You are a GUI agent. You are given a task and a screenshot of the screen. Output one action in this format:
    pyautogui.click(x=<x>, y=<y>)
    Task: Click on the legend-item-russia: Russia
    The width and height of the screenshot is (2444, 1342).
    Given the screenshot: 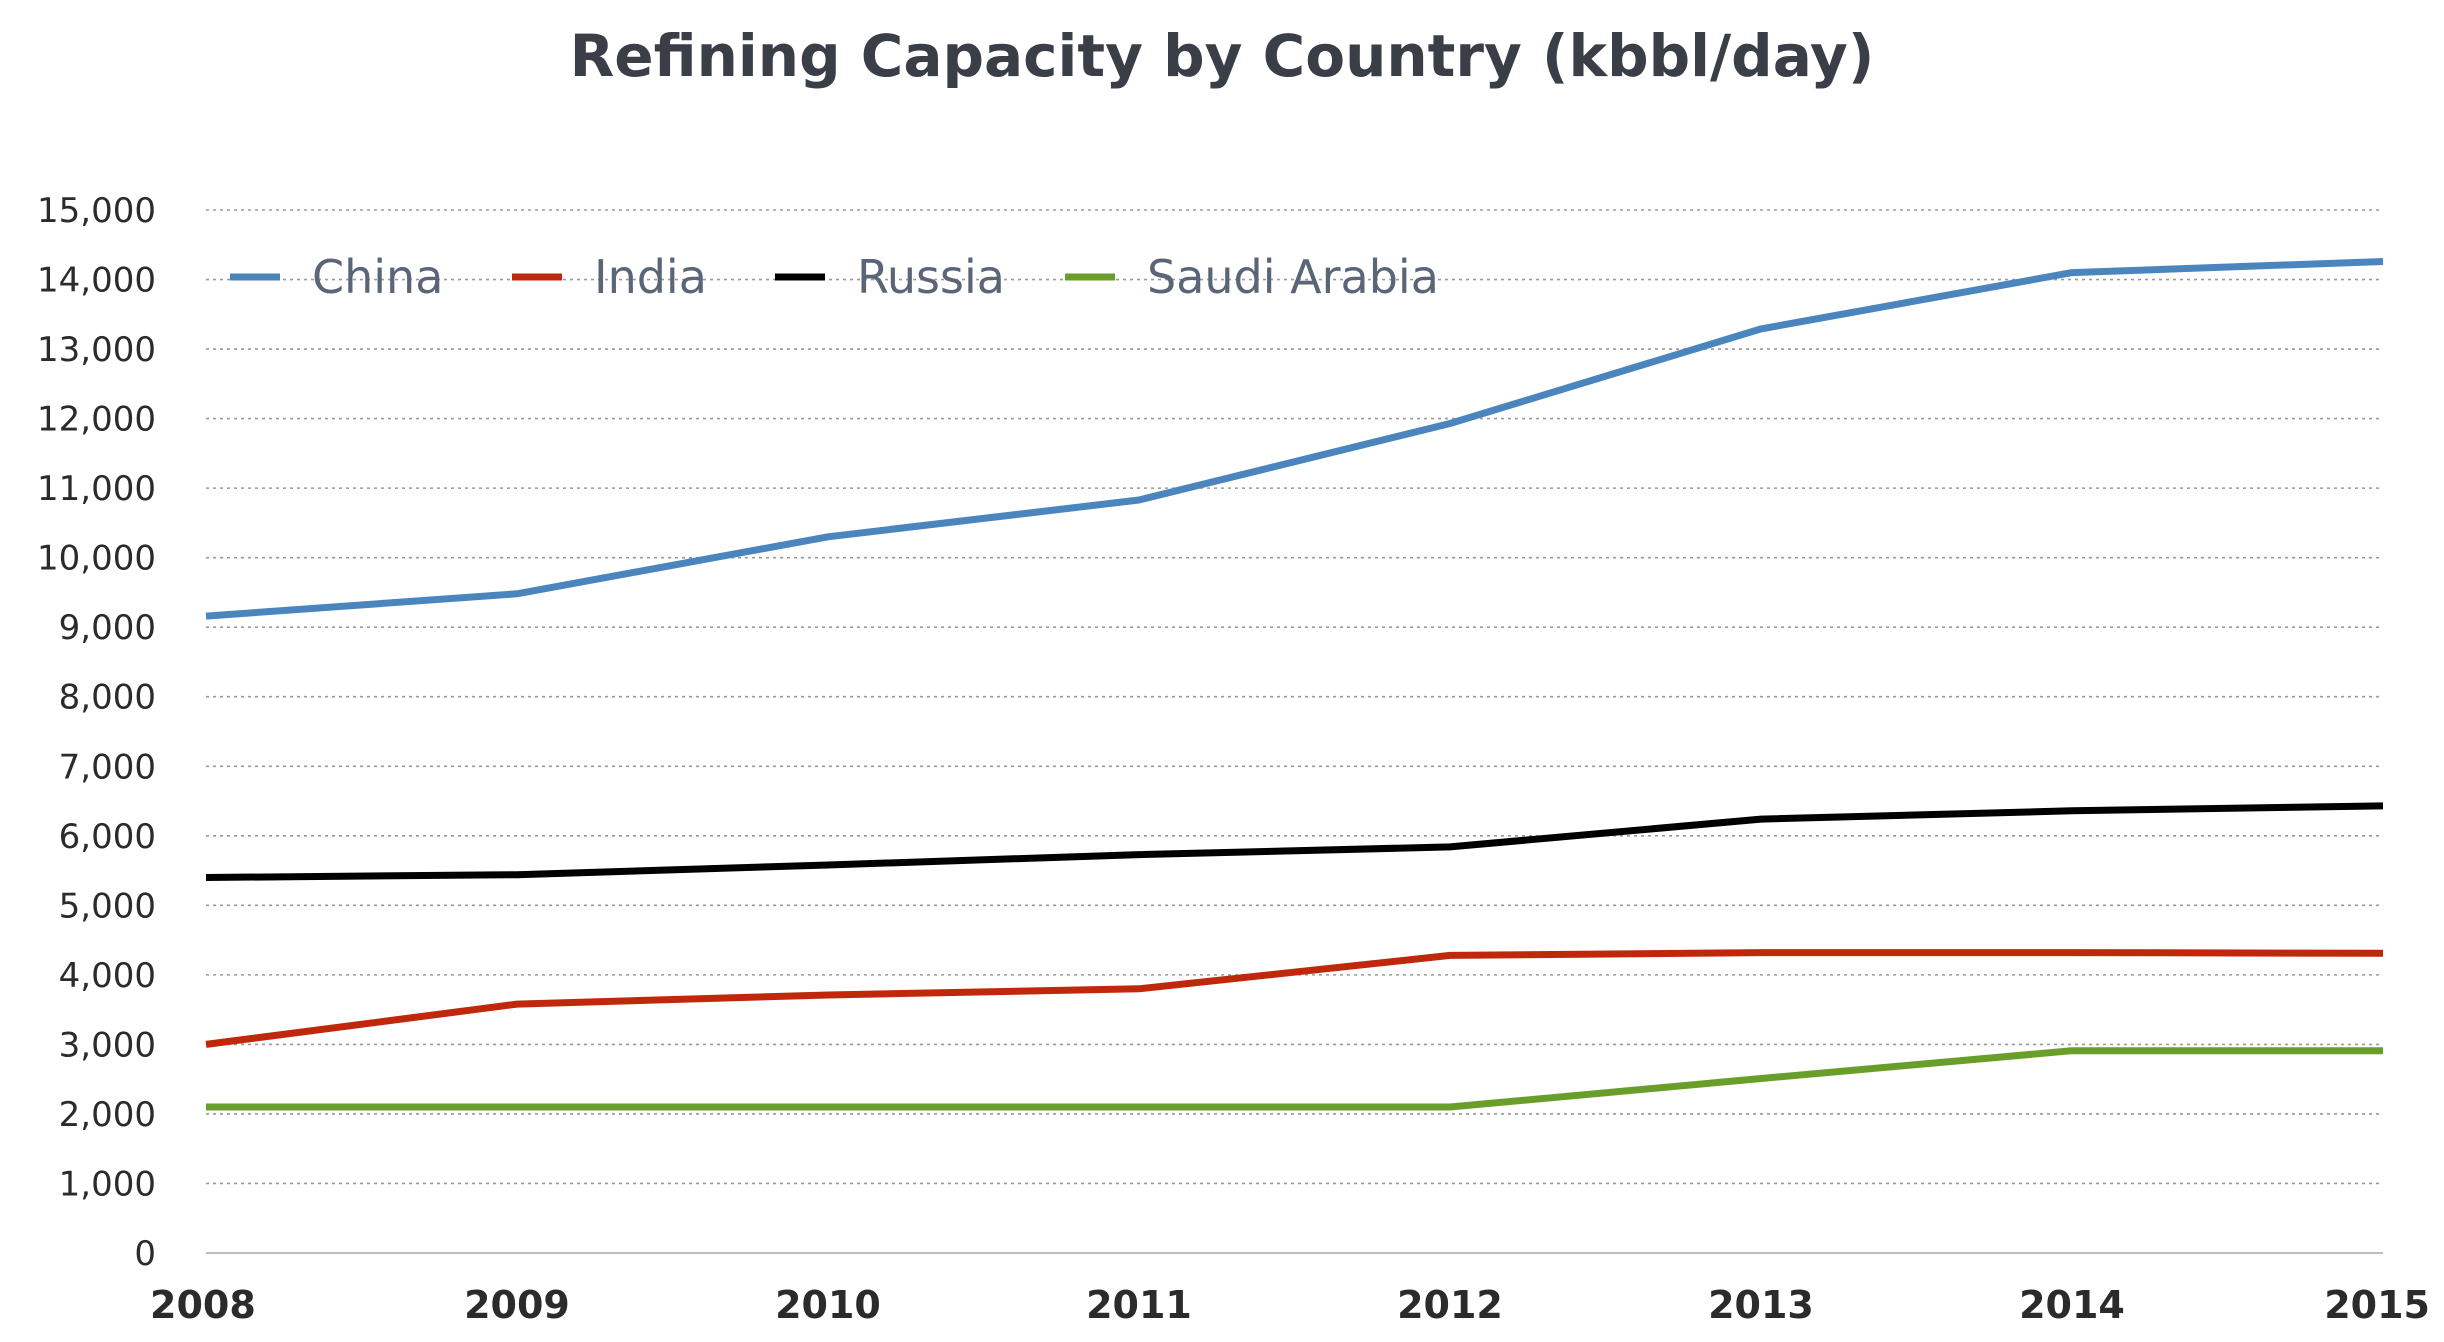 What is the action you would take?
    pyautogui.click(x=890, y=277)
    